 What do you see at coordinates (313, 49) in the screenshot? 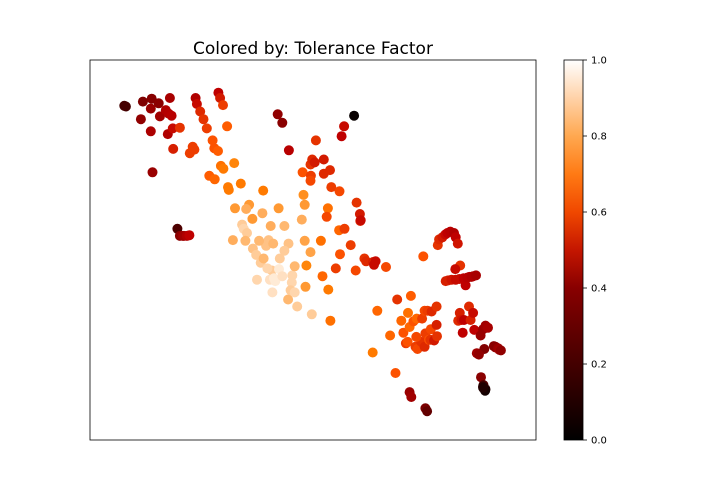
I see `chart-title: Colored by: Tolerance Factor` at bounding box center [313, 49].